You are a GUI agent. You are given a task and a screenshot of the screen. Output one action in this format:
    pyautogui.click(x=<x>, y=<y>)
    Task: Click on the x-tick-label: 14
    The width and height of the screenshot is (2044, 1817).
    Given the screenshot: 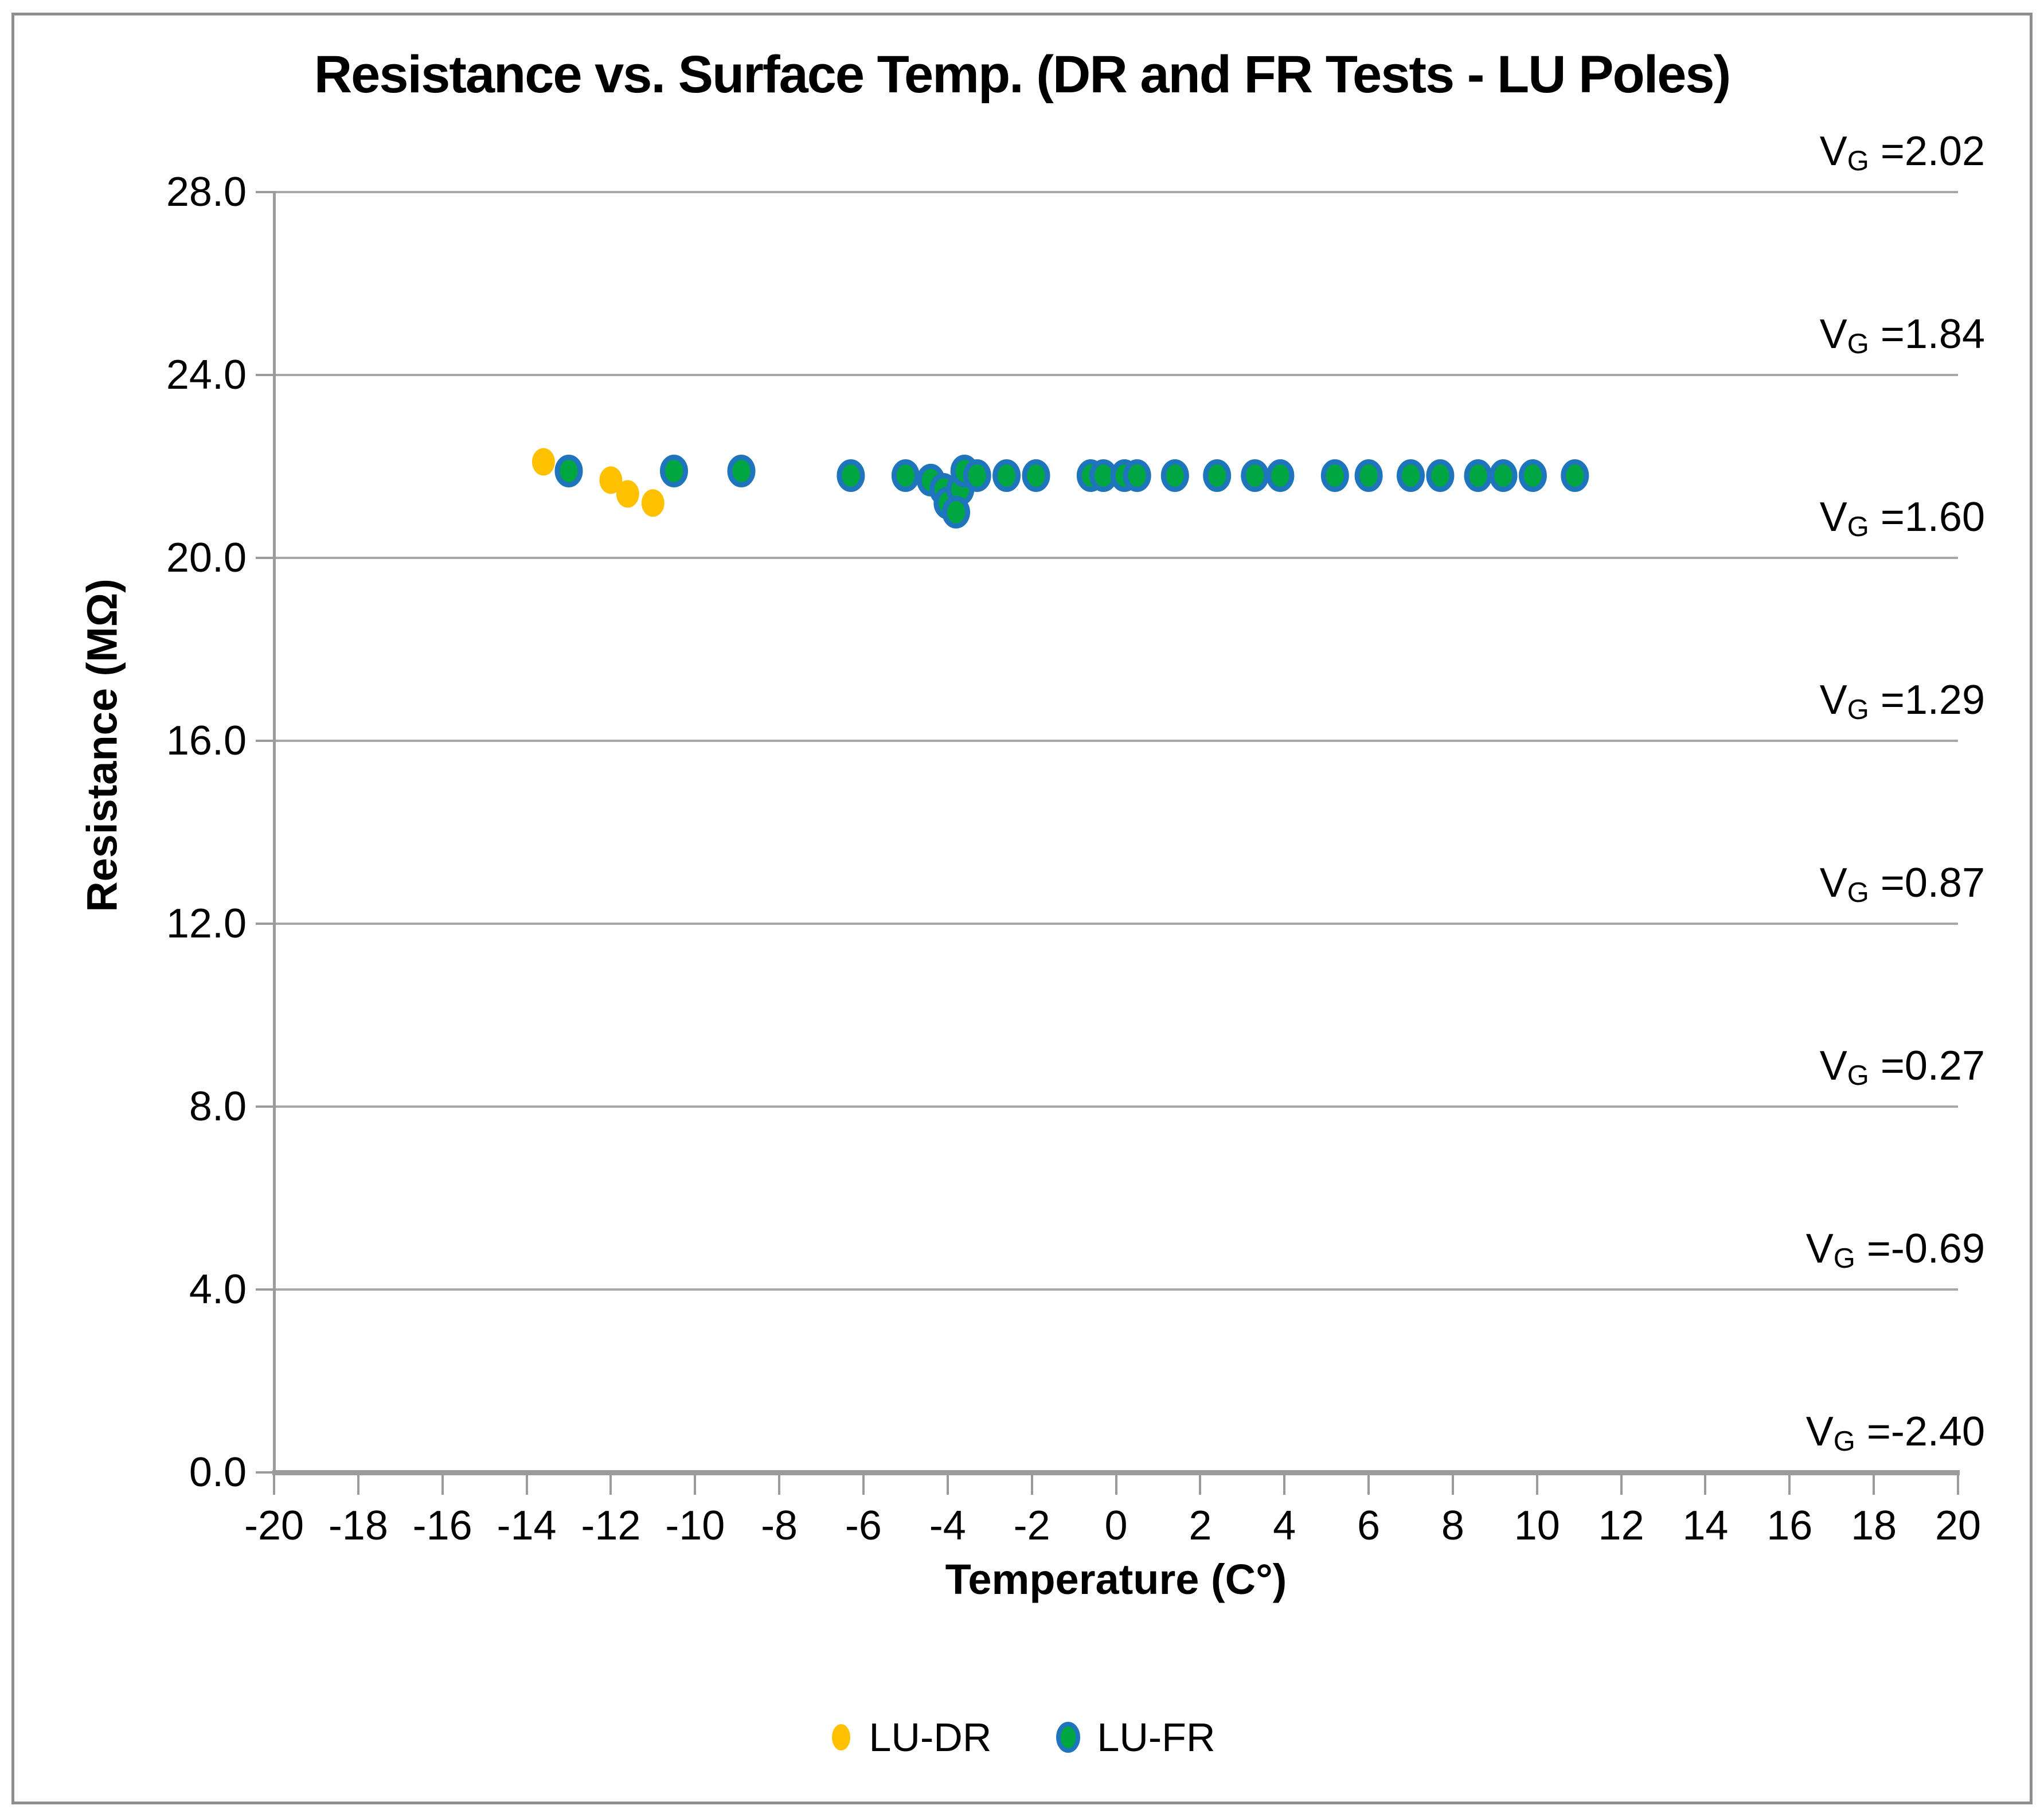 What is the action you would take?
    pyautogui.click(x=1705, y=1526)
    